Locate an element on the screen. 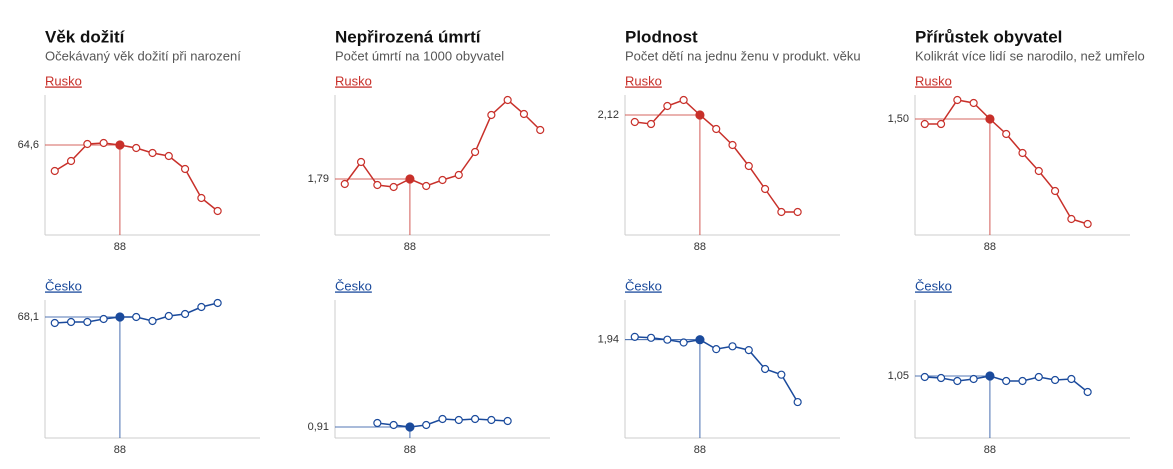  panel-subtitle: Očekávaný věk dožití při narození is located at coordinates (143, 55).